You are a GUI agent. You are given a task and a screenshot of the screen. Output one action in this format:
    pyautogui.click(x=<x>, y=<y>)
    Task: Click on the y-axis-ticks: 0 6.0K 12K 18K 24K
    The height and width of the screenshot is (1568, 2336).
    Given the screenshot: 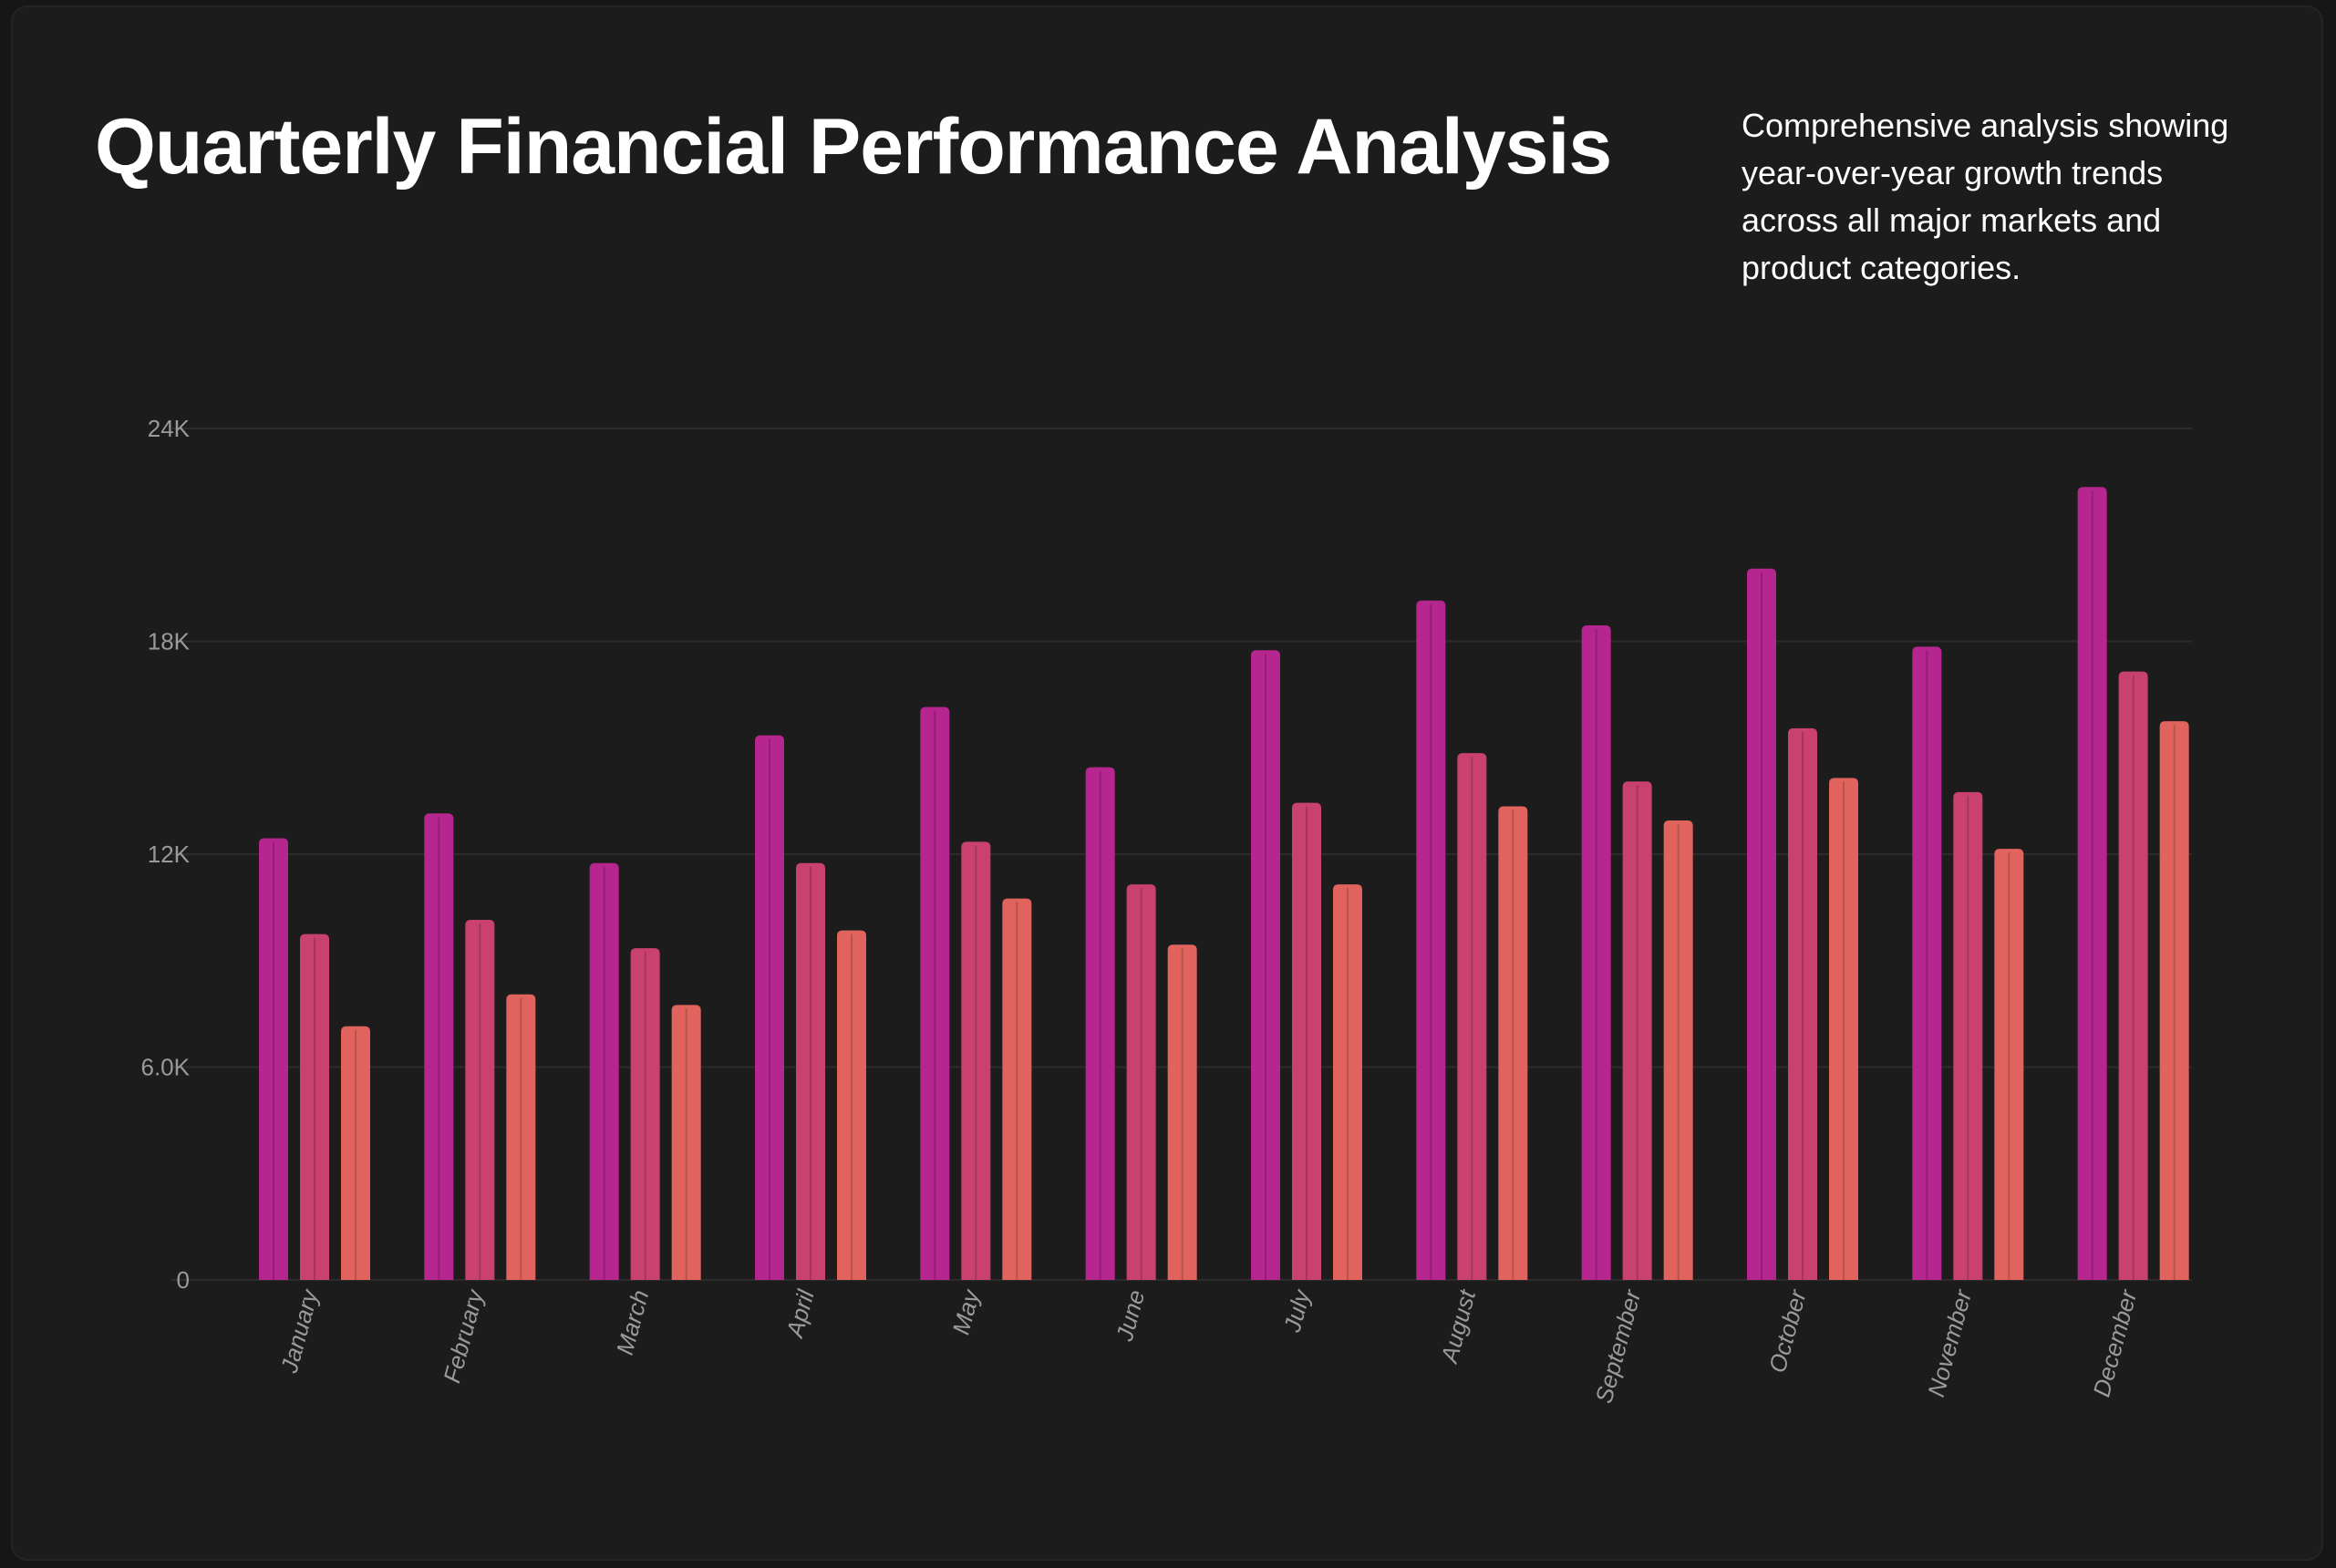 What is the action you would take?
    pyautogui.click(x=166, y=854)
    